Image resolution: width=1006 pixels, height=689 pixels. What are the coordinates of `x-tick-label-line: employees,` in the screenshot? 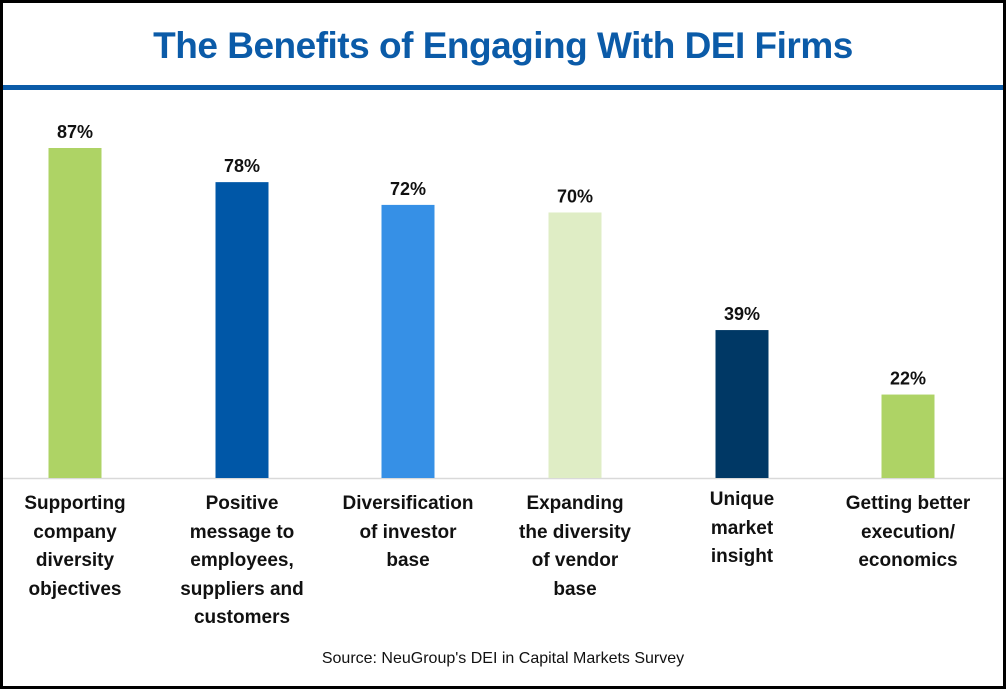 It's located at (242, 560).